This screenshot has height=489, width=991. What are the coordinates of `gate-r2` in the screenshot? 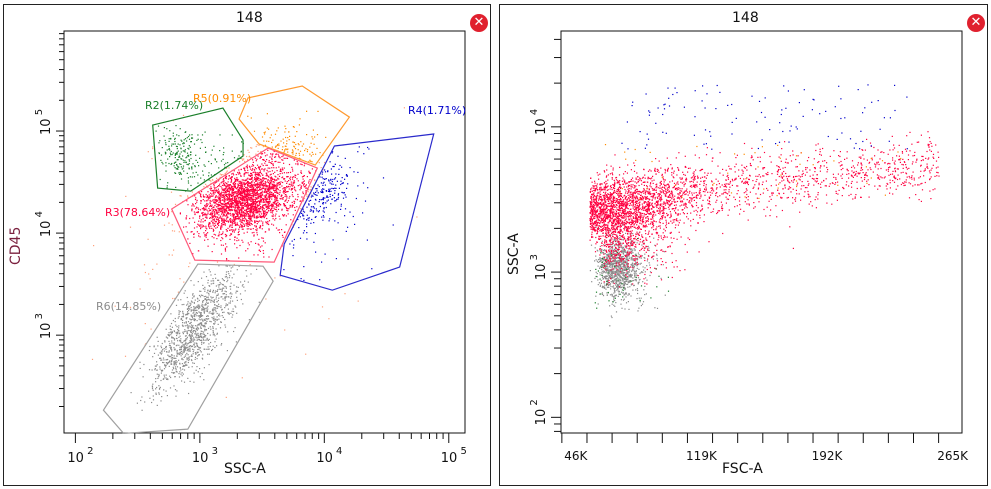 It's located at (198, 149).